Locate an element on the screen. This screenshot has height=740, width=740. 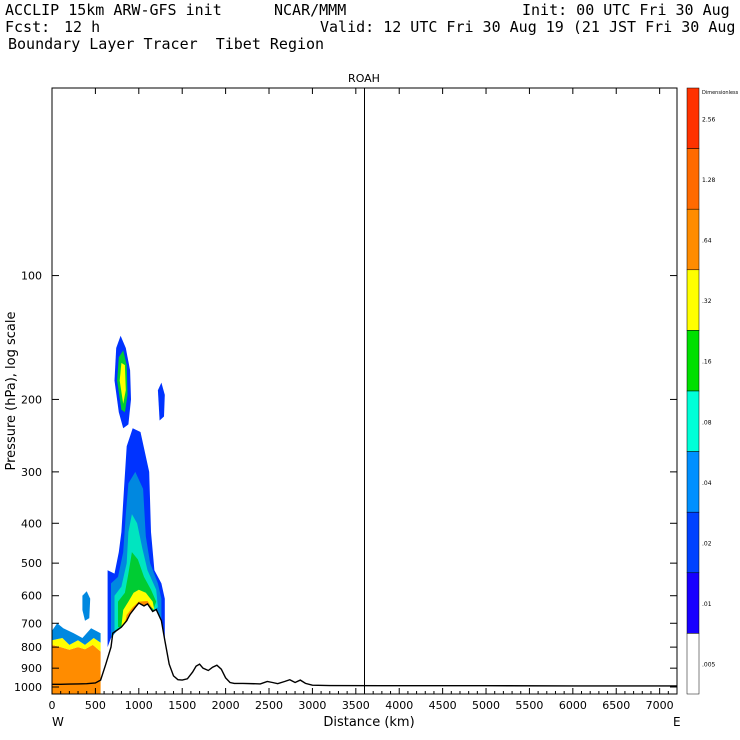
x-tick-label: 6500 is located at coordinates (616, 705).